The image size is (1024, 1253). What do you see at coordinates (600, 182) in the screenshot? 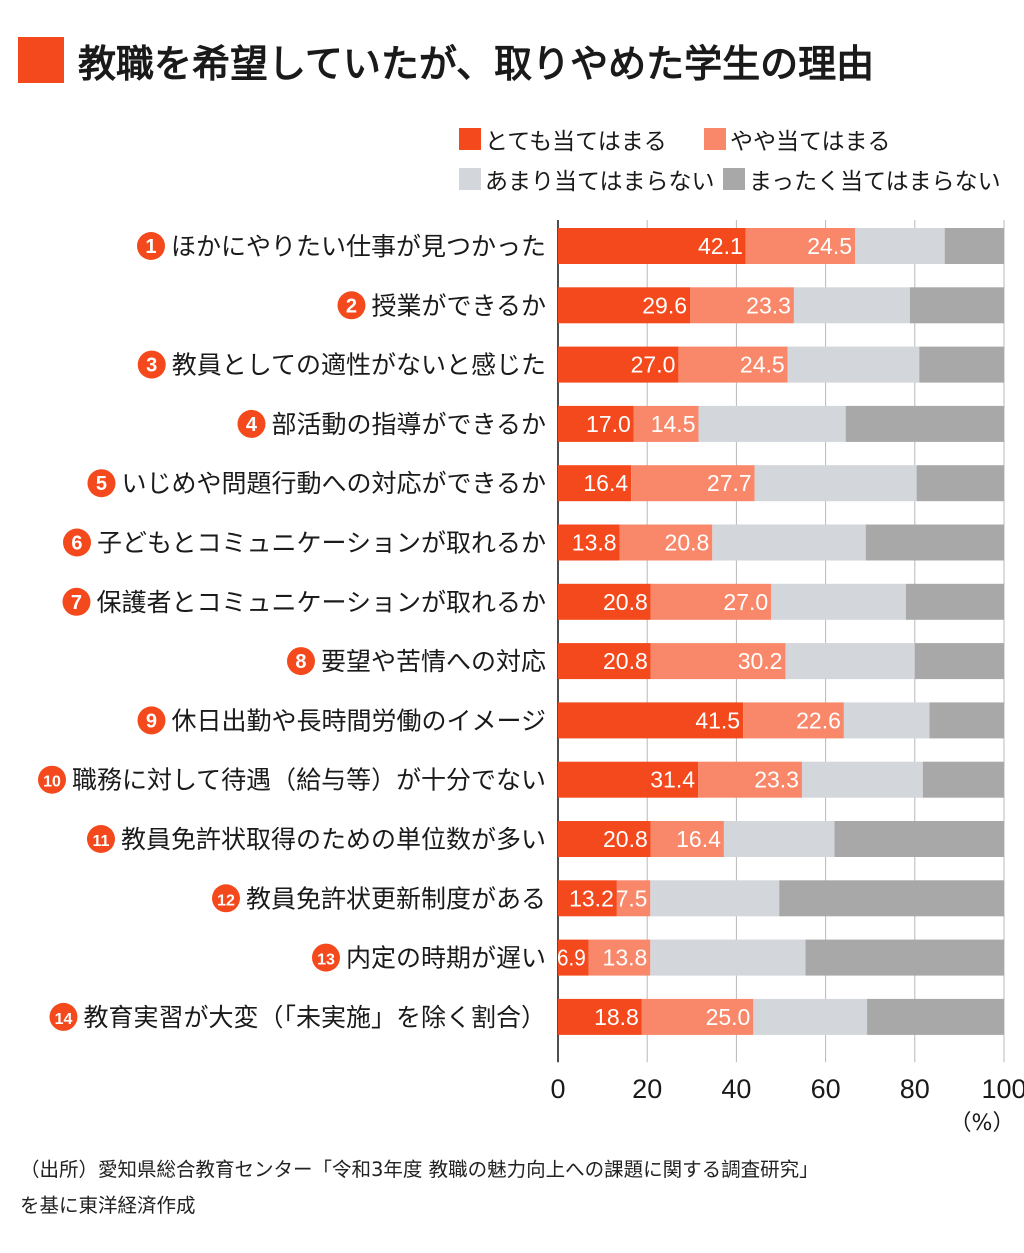
I see `legend-label: あまり当てはまらない` at bounding box center [600, 182].